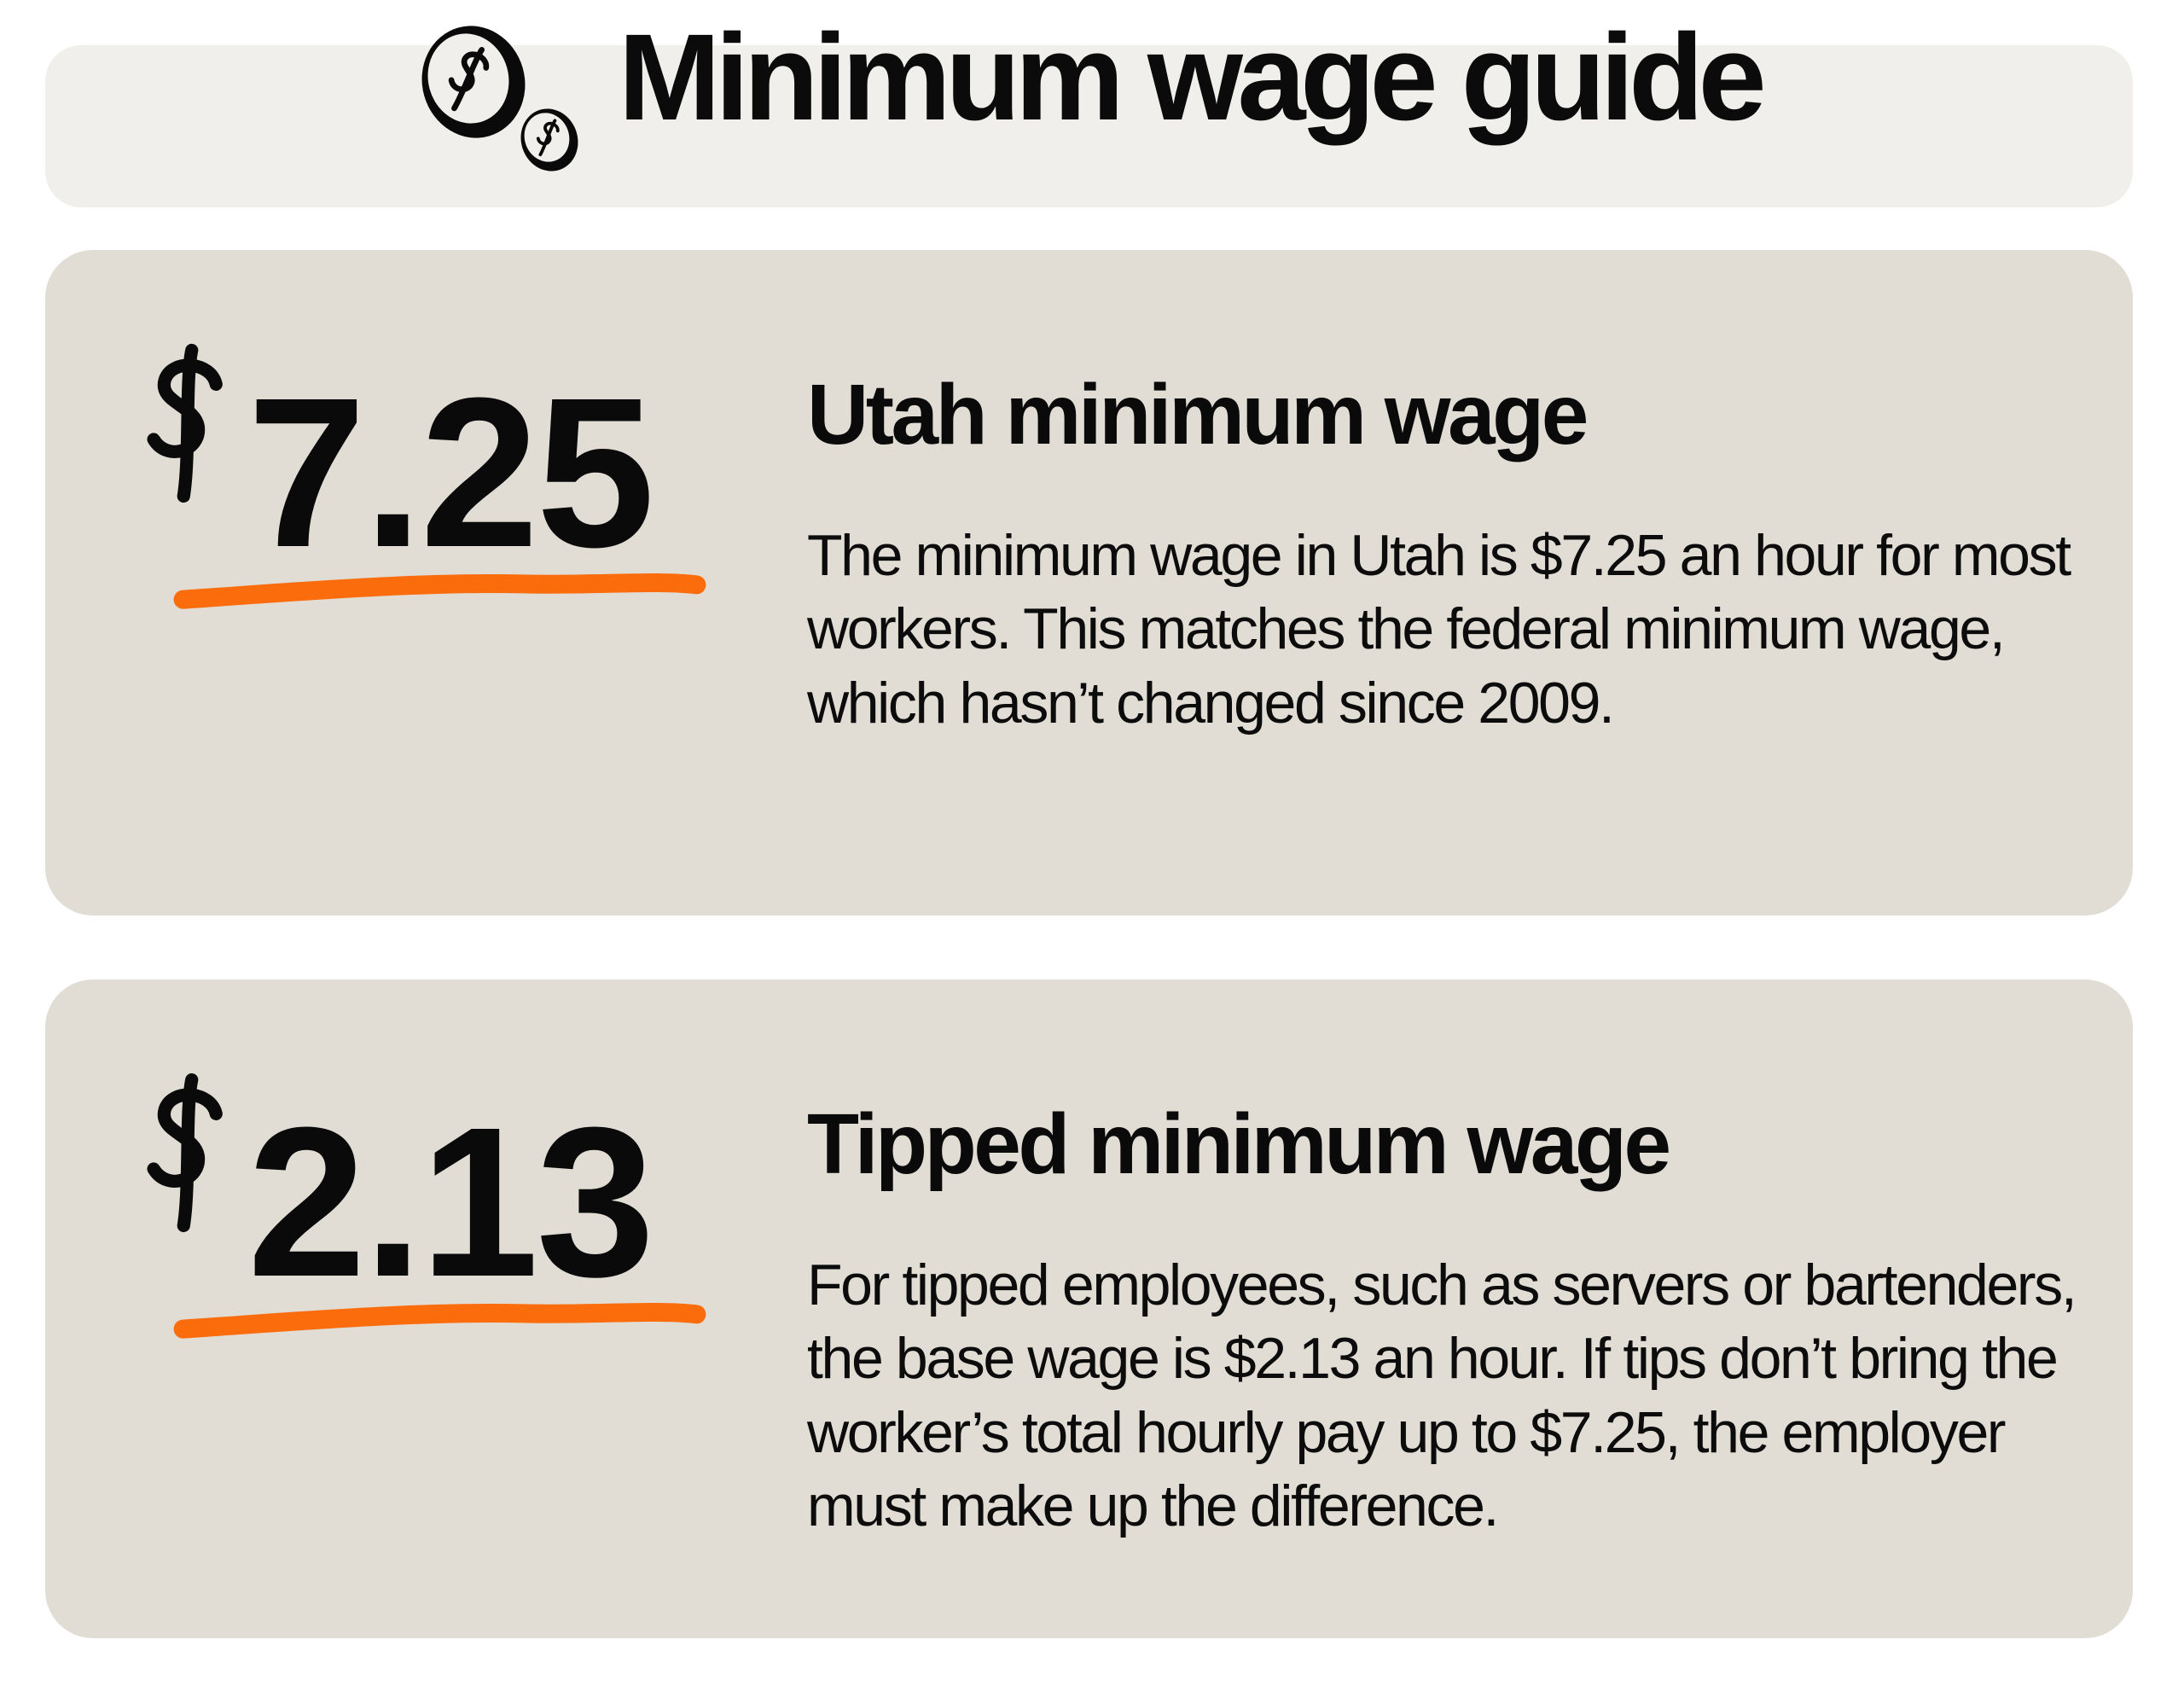  What do you see at coordinates (451, 472) in the screenshot?
I see `amount-value: 7.25` at bounding box center [451, 472].